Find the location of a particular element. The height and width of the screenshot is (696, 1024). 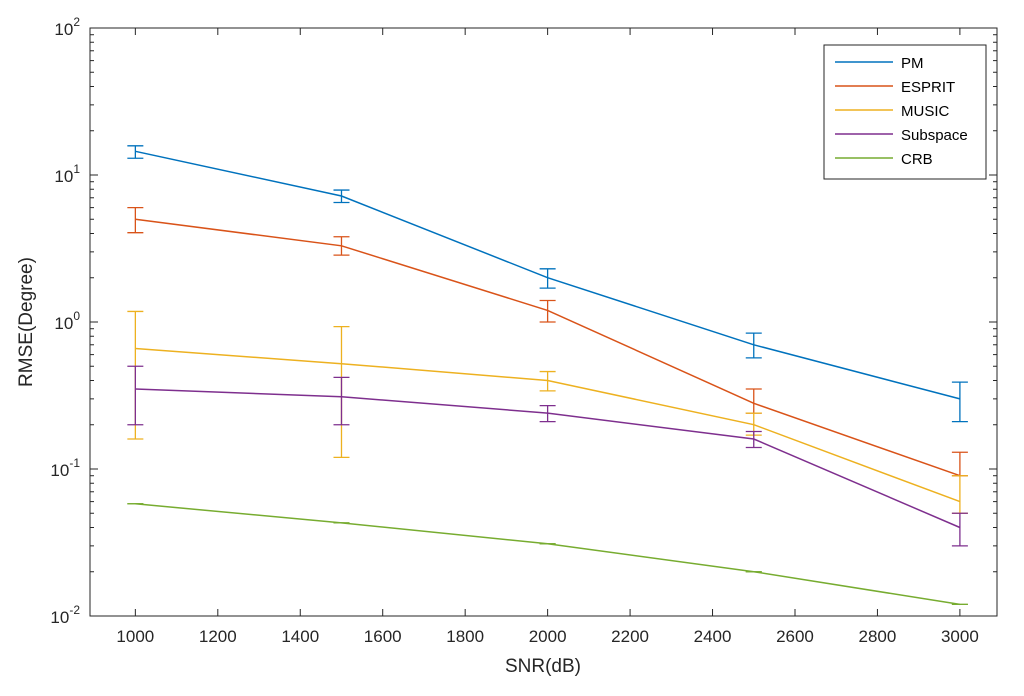

x-tick-label: 2600 is located at coordinates (795, 636).